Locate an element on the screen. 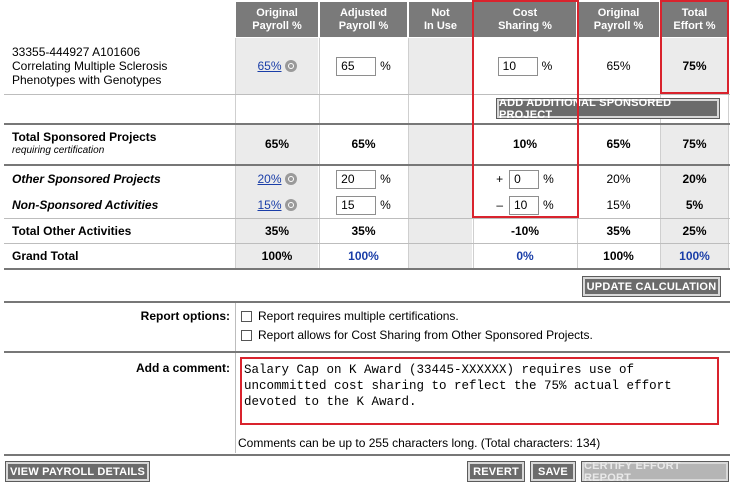  non-sponsored-label: Non-Sponsored Activities is located at coordinates (85, 205).